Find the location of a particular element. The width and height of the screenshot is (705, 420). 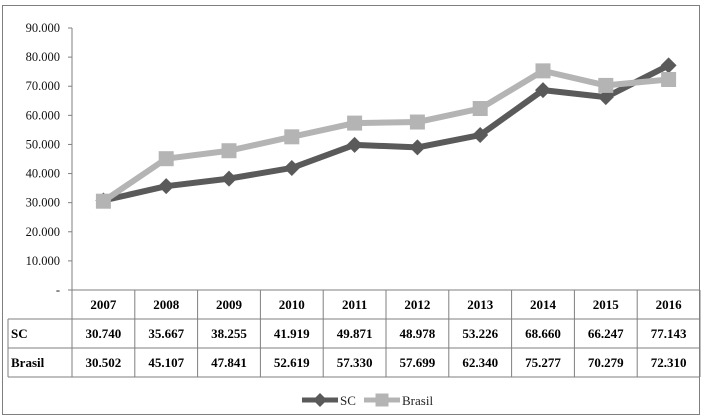

x-tick-label: 2007 is located at coordinates (103, 304).